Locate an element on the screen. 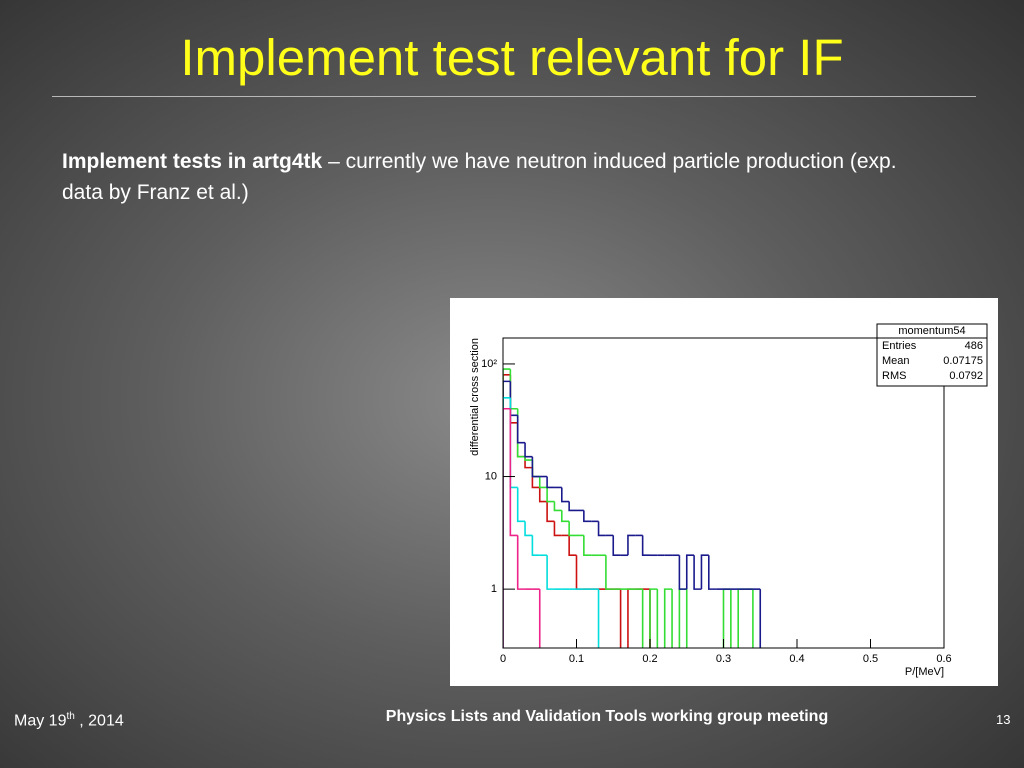 The width and height of the screenshot is (1024, 768). stats-value: 0.0792 is located at coordinates (966, 376).